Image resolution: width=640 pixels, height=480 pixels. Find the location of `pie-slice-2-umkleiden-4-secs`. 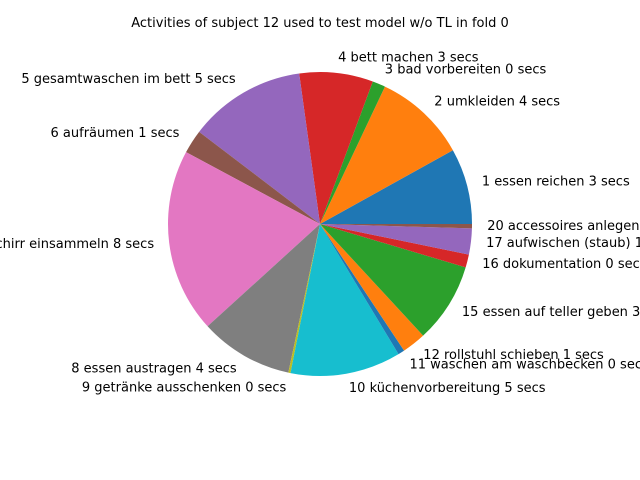

pie-slice-2-umkleiden-4-secs is located at coordinates (386, 155).